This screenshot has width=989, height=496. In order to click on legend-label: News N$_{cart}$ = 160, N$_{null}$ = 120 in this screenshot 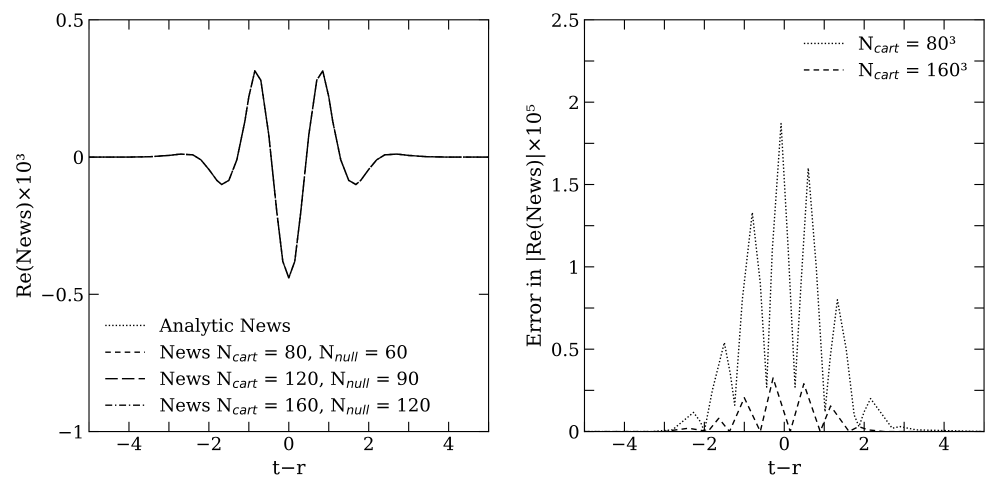, I will do `click(295, 406)`.